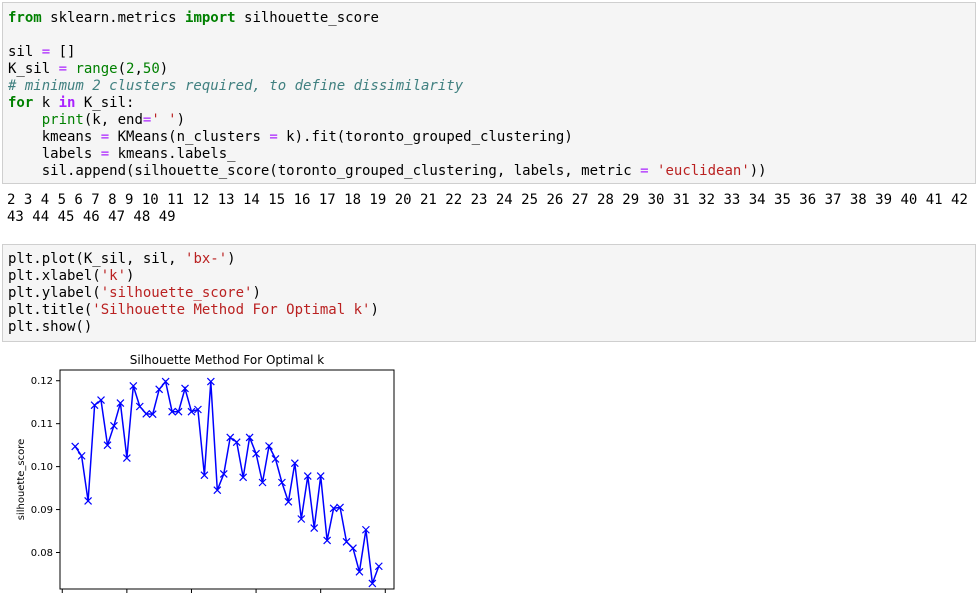 The height and width of the screenshot is (593, 980). What do you see at coordinates (21, 480) in the screenshot?
I see `y-axis-label: silhouette_score` at bounding box center [21, 480].